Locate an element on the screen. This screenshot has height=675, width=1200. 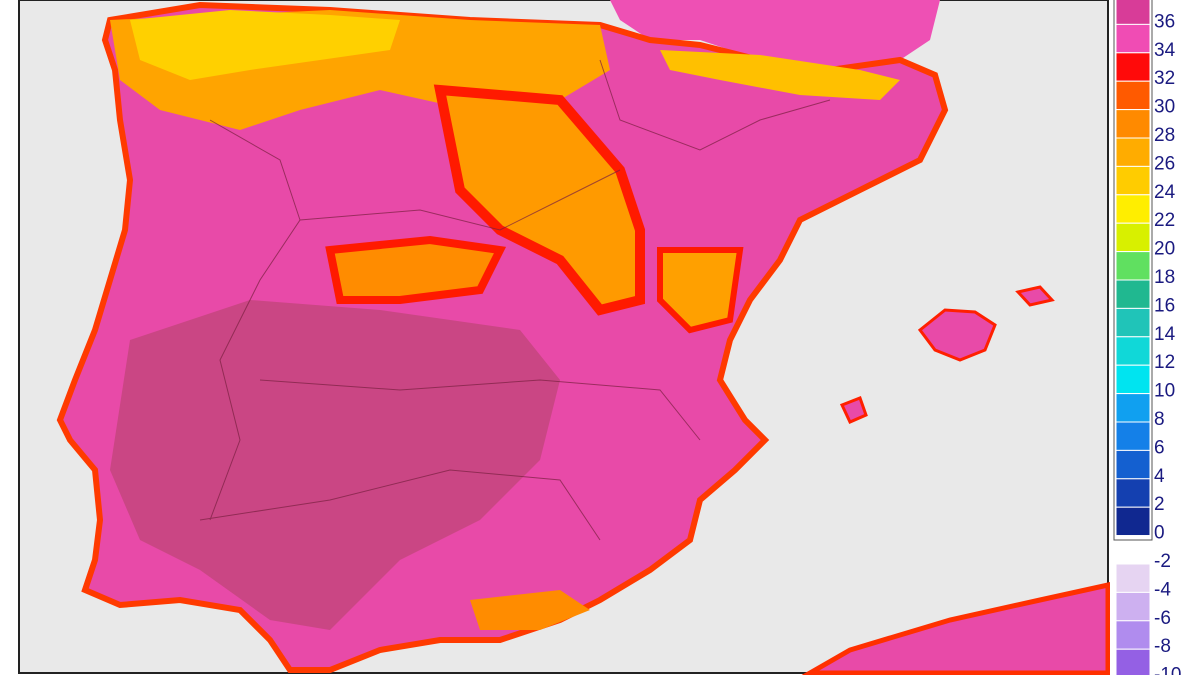
legend-label: 34 is located at coordinates (1165, 50).